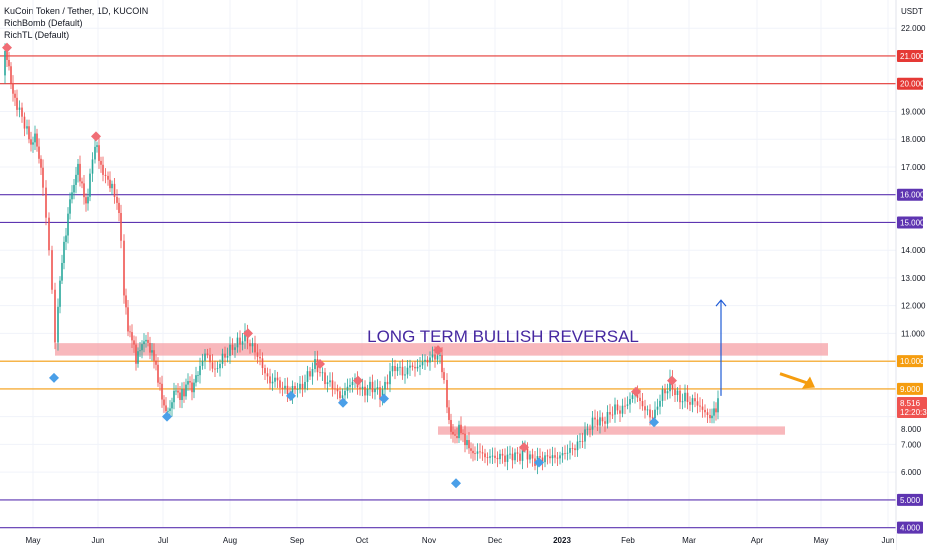 This screenshot has height=550, width=932. What do you see at coordinates (913, 111) in the screenshot?
I see `y-tick-label: 19.000` at bounding box center [913, 111].